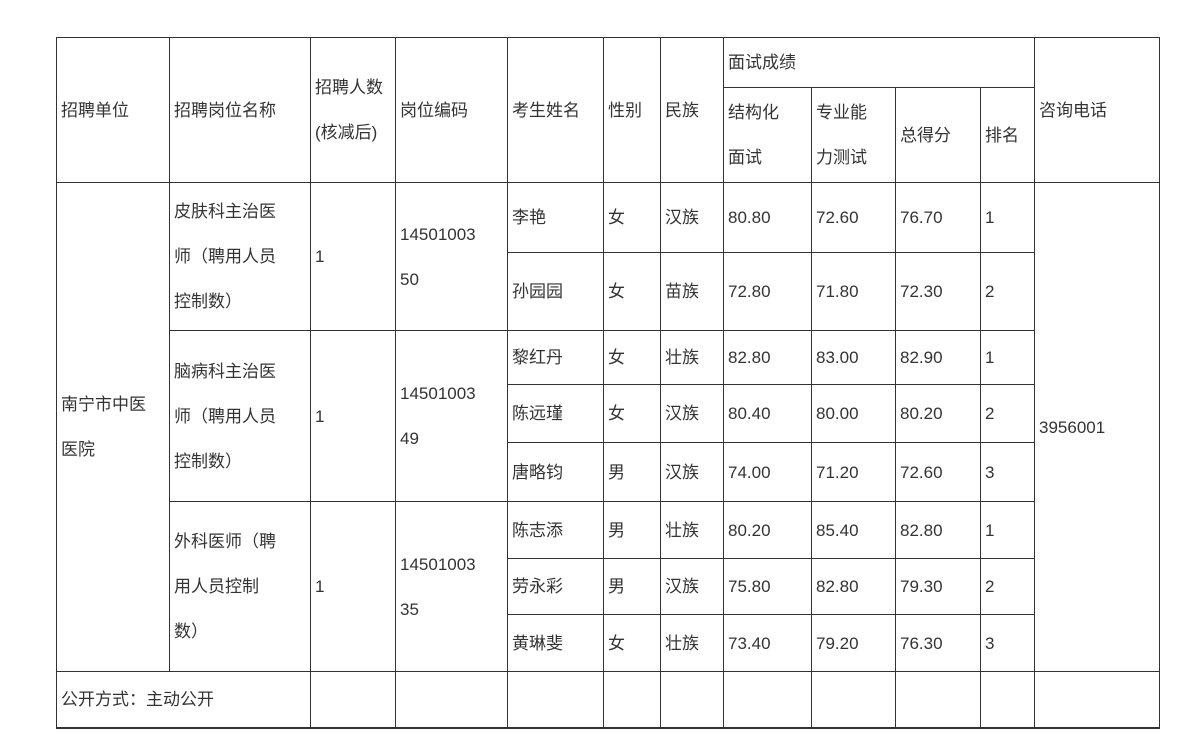  Describe the element at coordinates (608, 291) in the screenshot. I see `table-row: 孙园园 女 苗族 72.80 71.80 72.30 2` at that location.